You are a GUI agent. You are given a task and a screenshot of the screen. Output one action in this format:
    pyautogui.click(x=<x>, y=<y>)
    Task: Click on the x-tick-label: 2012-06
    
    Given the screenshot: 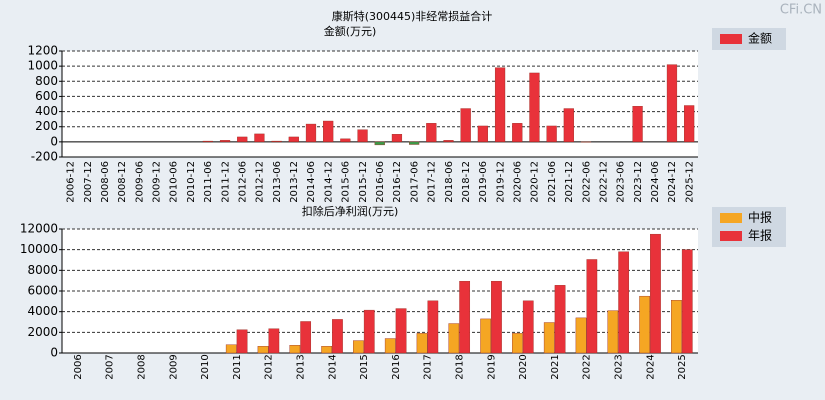 What is the action you would take?
    pyautogui.click(x=242, y=182)
    